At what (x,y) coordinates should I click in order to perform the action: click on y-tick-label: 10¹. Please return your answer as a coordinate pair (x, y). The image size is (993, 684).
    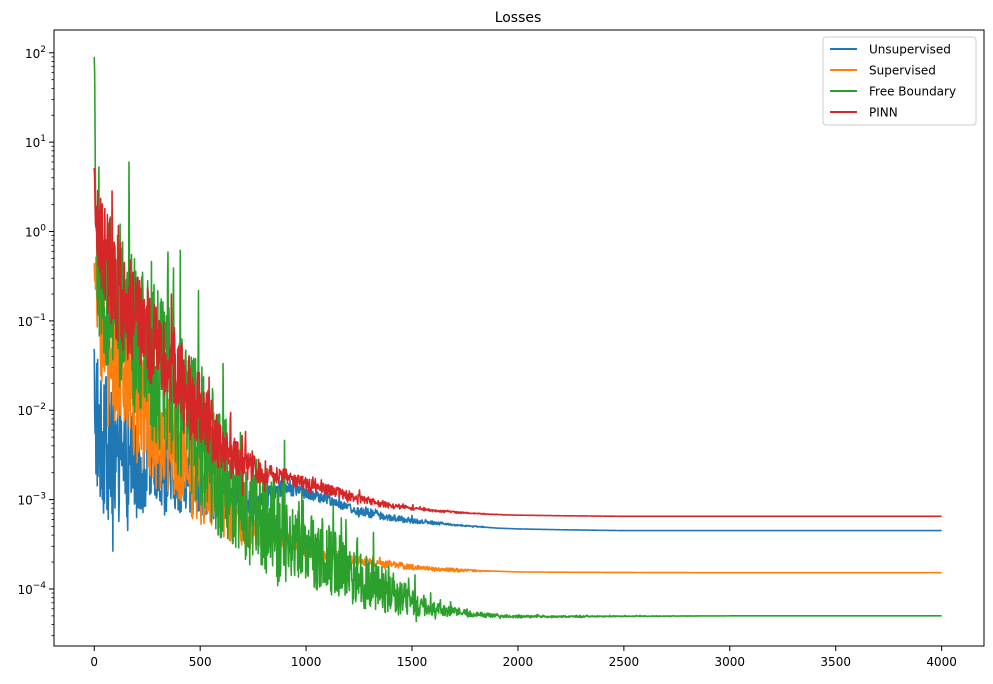
    Looking at the image, I should click on (35, 142).